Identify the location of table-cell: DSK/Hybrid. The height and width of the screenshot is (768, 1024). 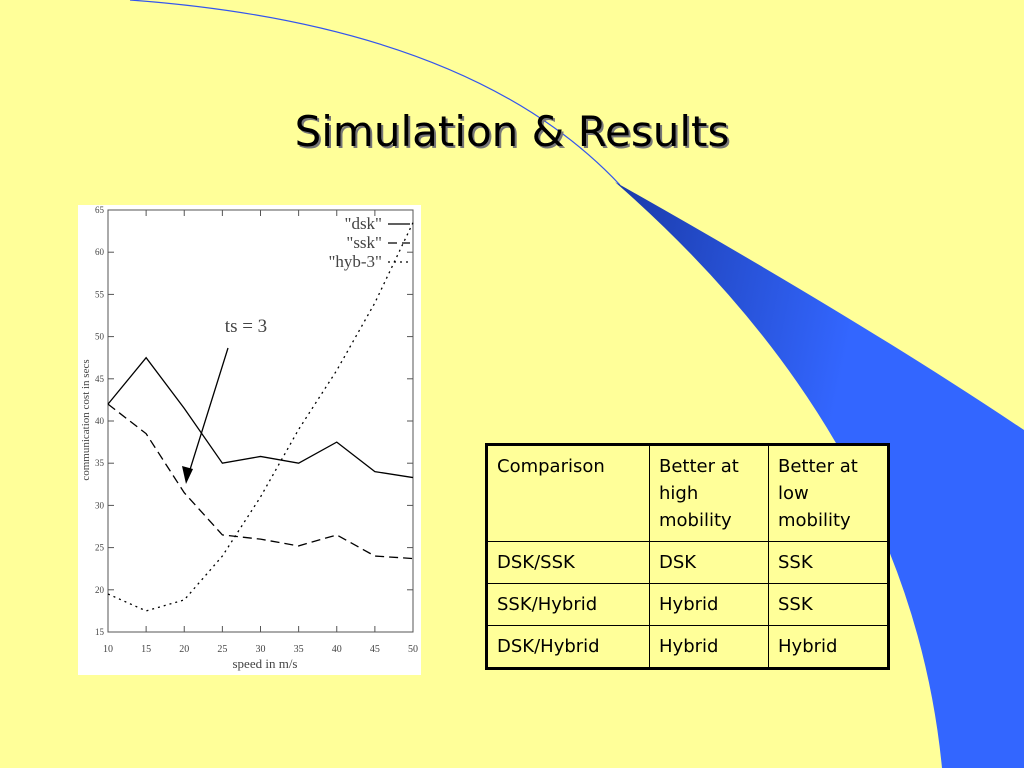
(568, 647).